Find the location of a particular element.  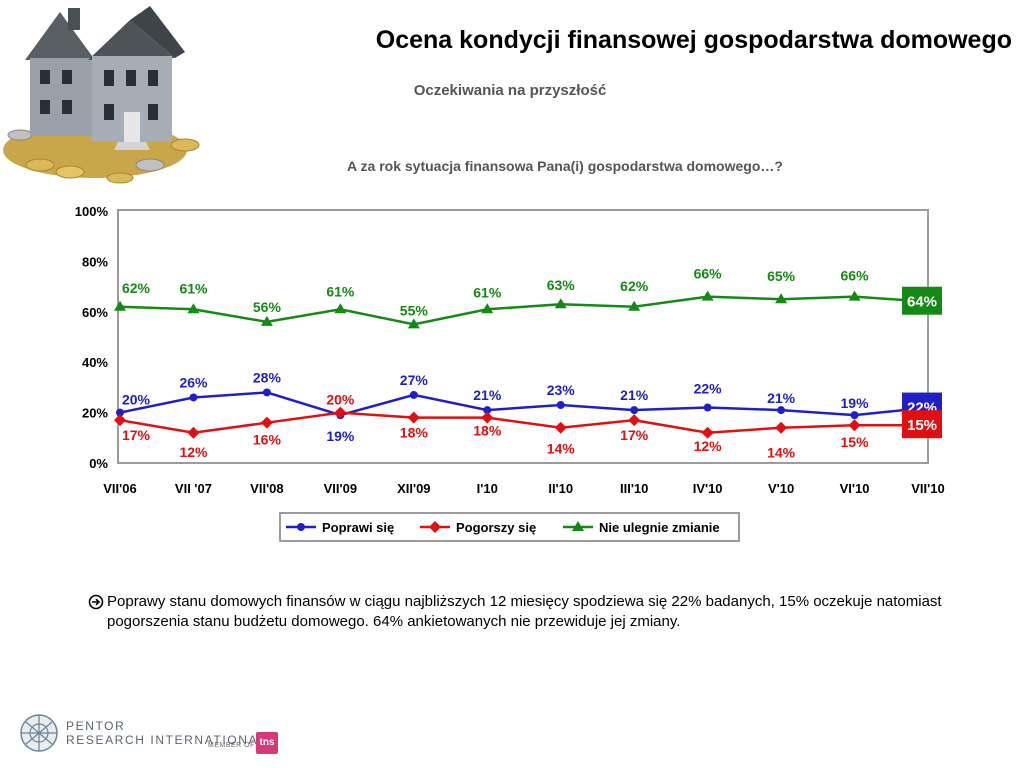

data-label: 18% is located at coordinates (487, 431).